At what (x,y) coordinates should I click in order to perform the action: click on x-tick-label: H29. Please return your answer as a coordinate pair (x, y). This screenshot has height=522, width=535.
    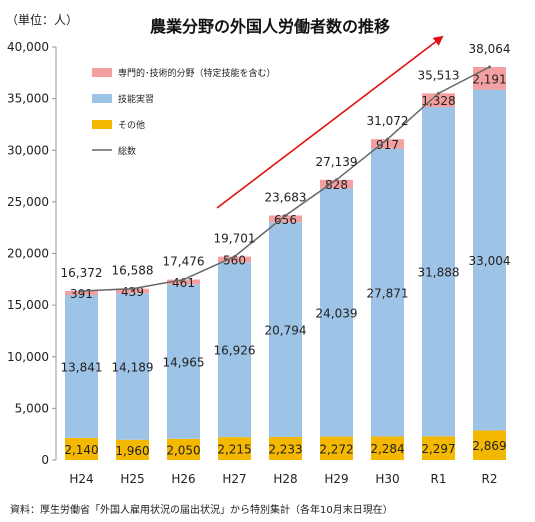
    Looking at the image, I should click on (336, 479).